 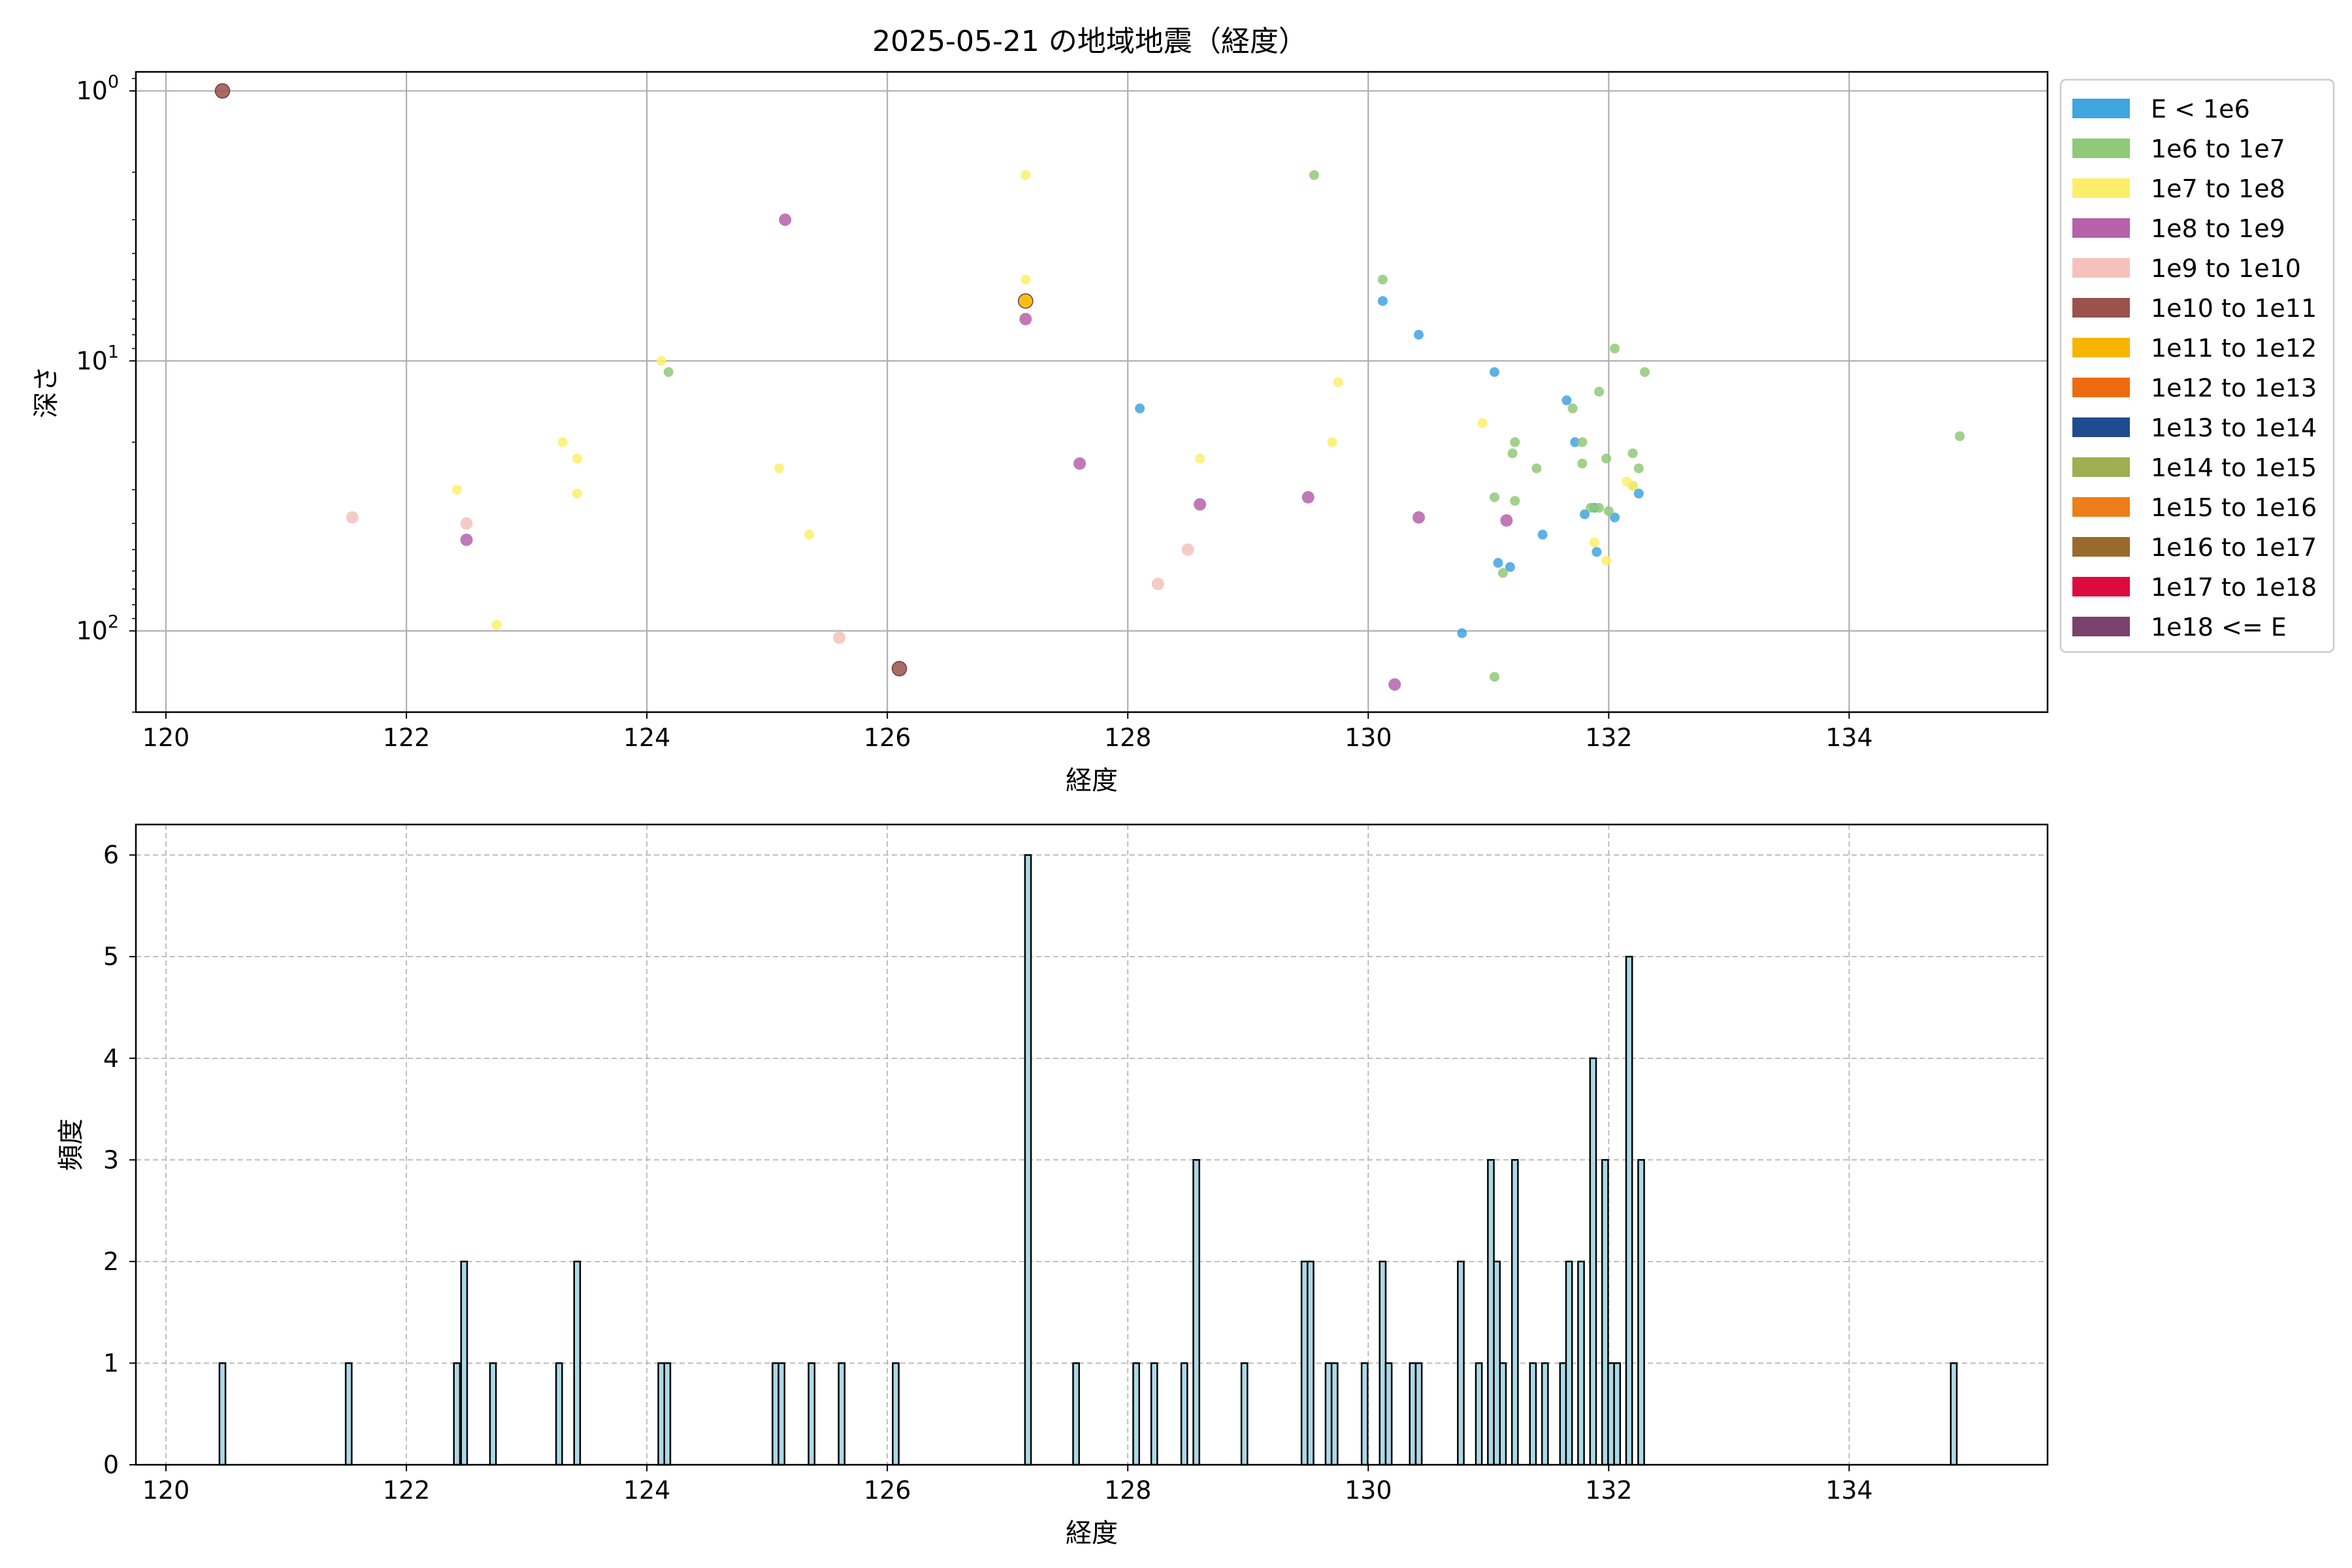 What do you see at coordinates (1007, 1485) in the screenshot?
I see `histogram-x-ticks: 120 122 124 126 128 130 132 134` at bounding box center [1007, 1485].